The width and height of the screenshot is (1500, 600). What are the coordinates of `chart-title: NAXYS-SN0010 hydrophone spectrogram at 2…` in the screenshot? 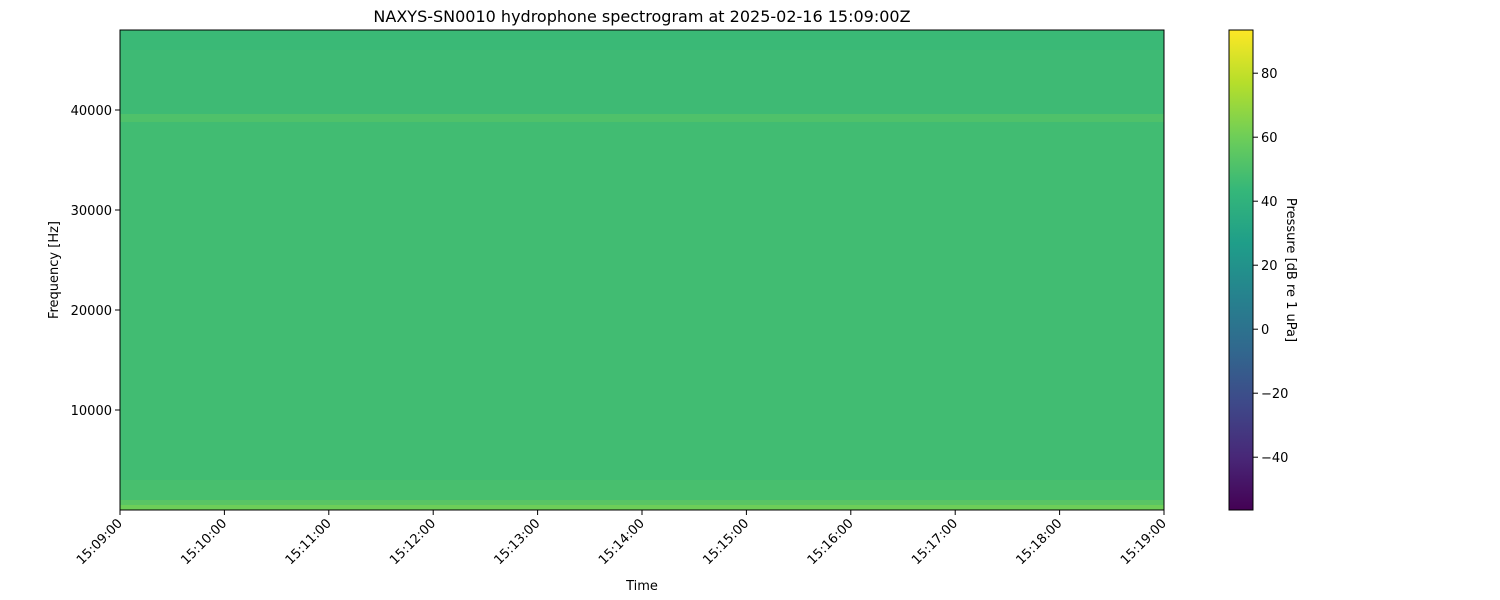 It's located at (641, 16).